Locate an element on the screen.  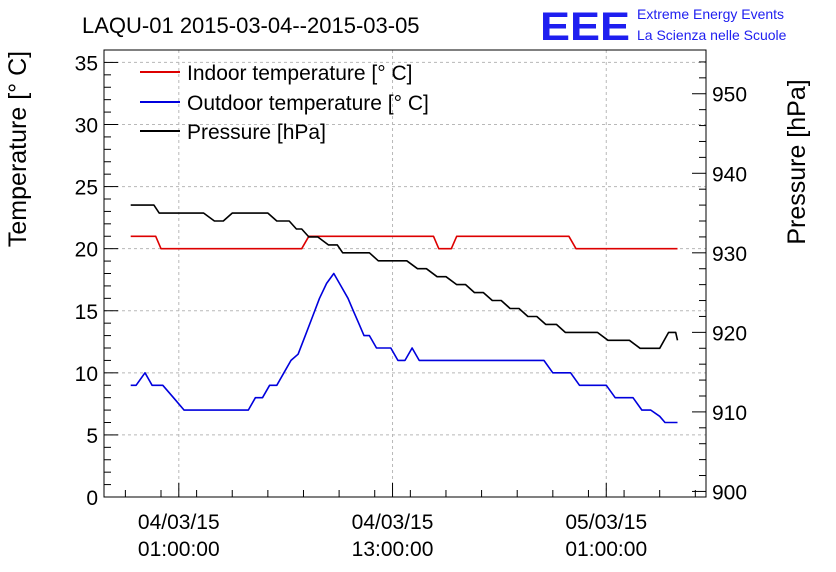
y-tick-label: 10 is located at coordinates (86, 374).